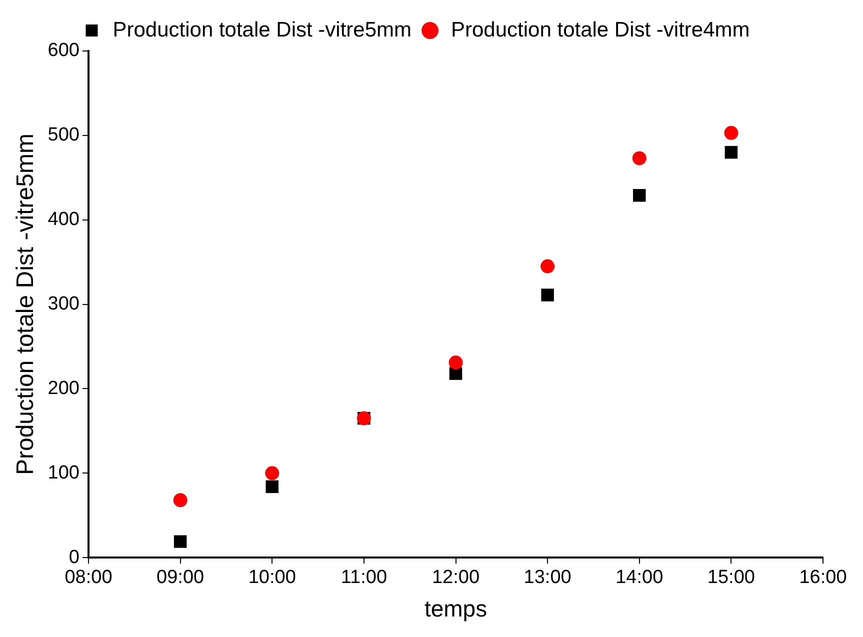 Image resolution: width=863 pixels, height=637 pixels. I want to click on y-tick-label: 600, so click(64, 51).